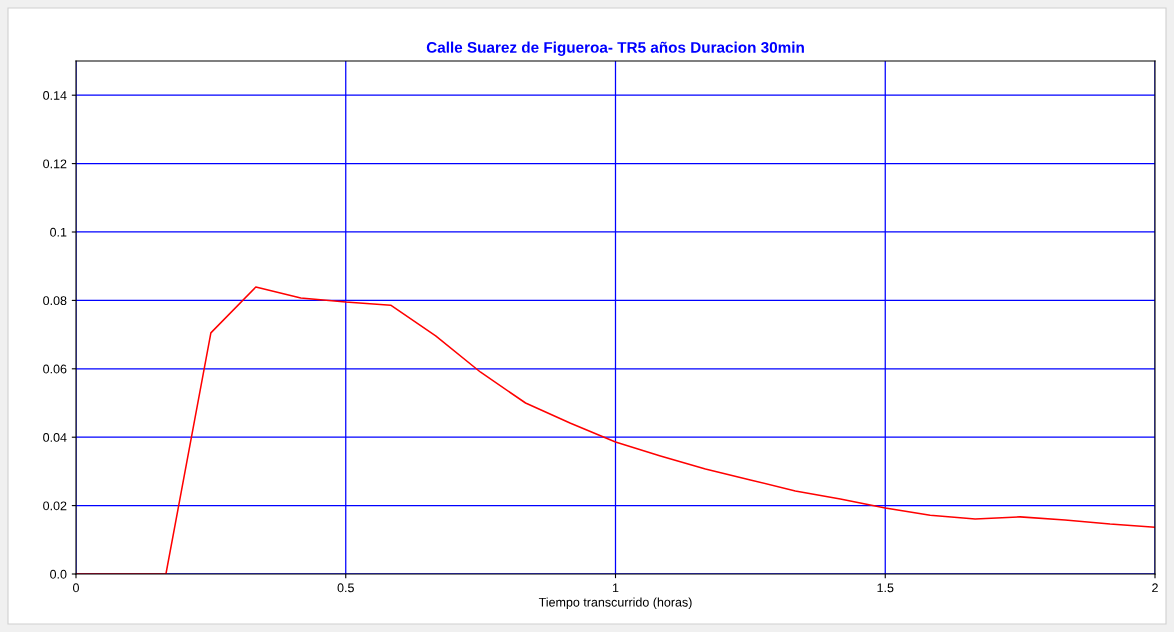 Image resolution: width=1174 pixels, height=632 pixels. Describe the element at coordinates (615, 588) in the screenshot. I see `x-tick-label: 1` at that location.